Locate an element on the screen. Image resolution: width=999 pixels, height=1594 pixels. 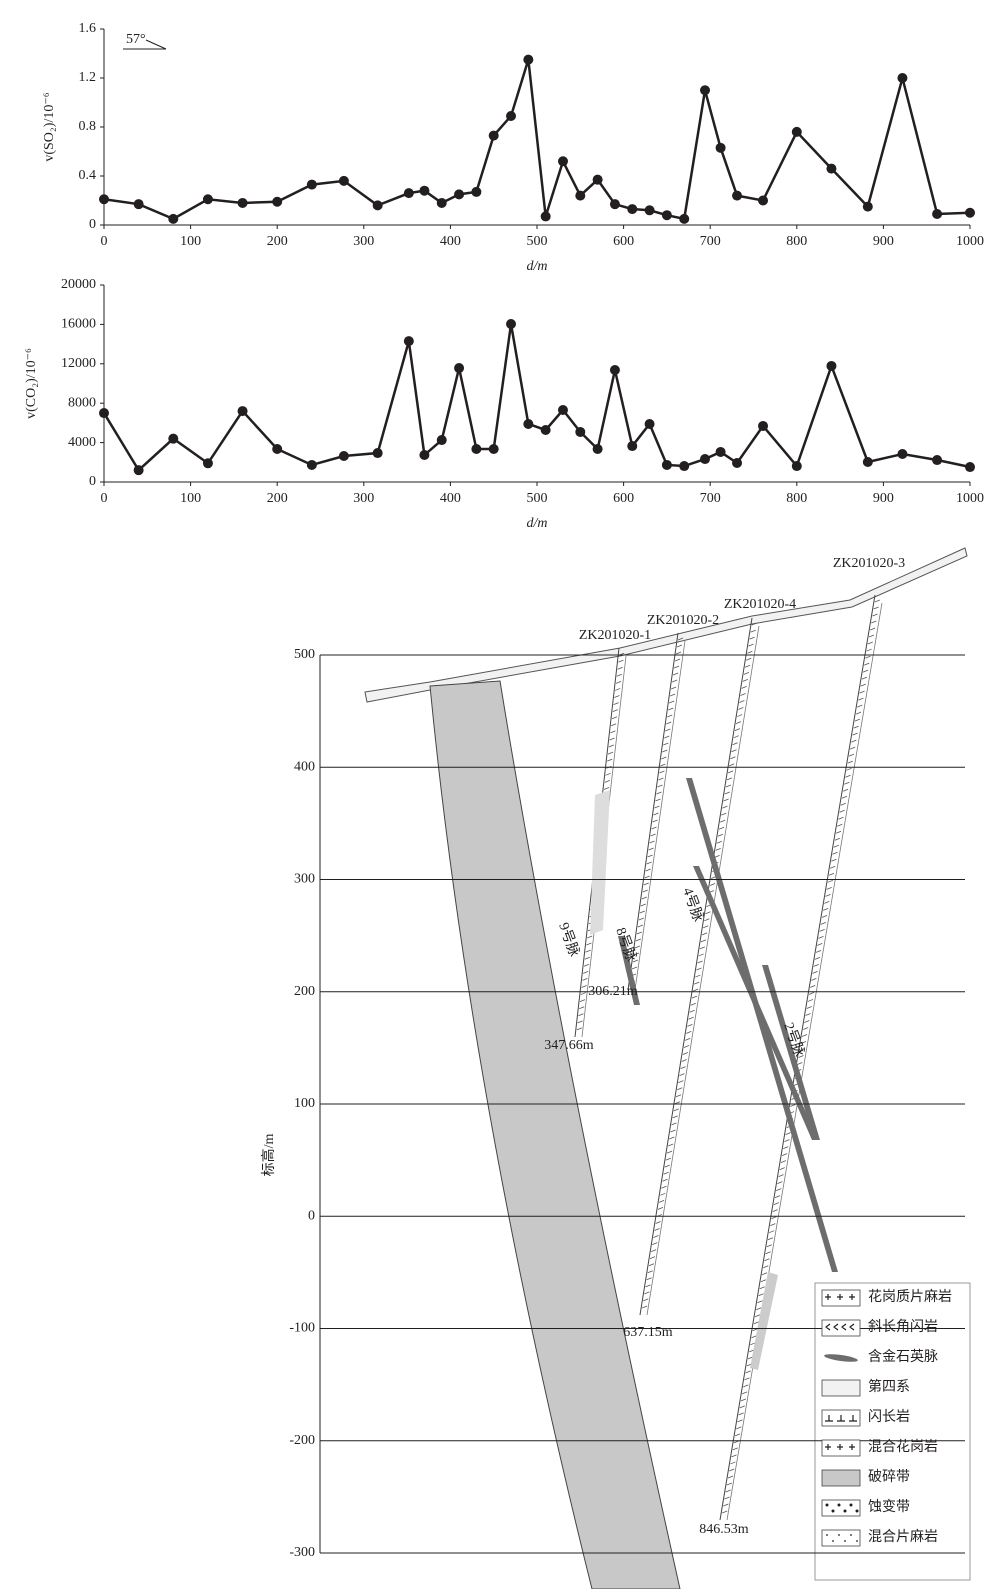
y-tick-label: 20000 is located at coordinates (78, 284).